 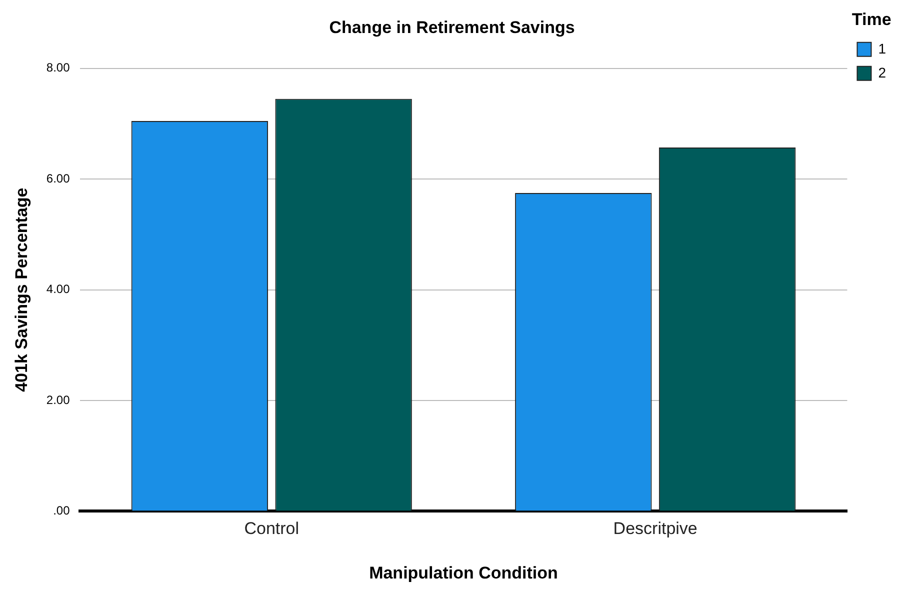 I want to click on x-tick-label: Control, so click(x=272, y=528).